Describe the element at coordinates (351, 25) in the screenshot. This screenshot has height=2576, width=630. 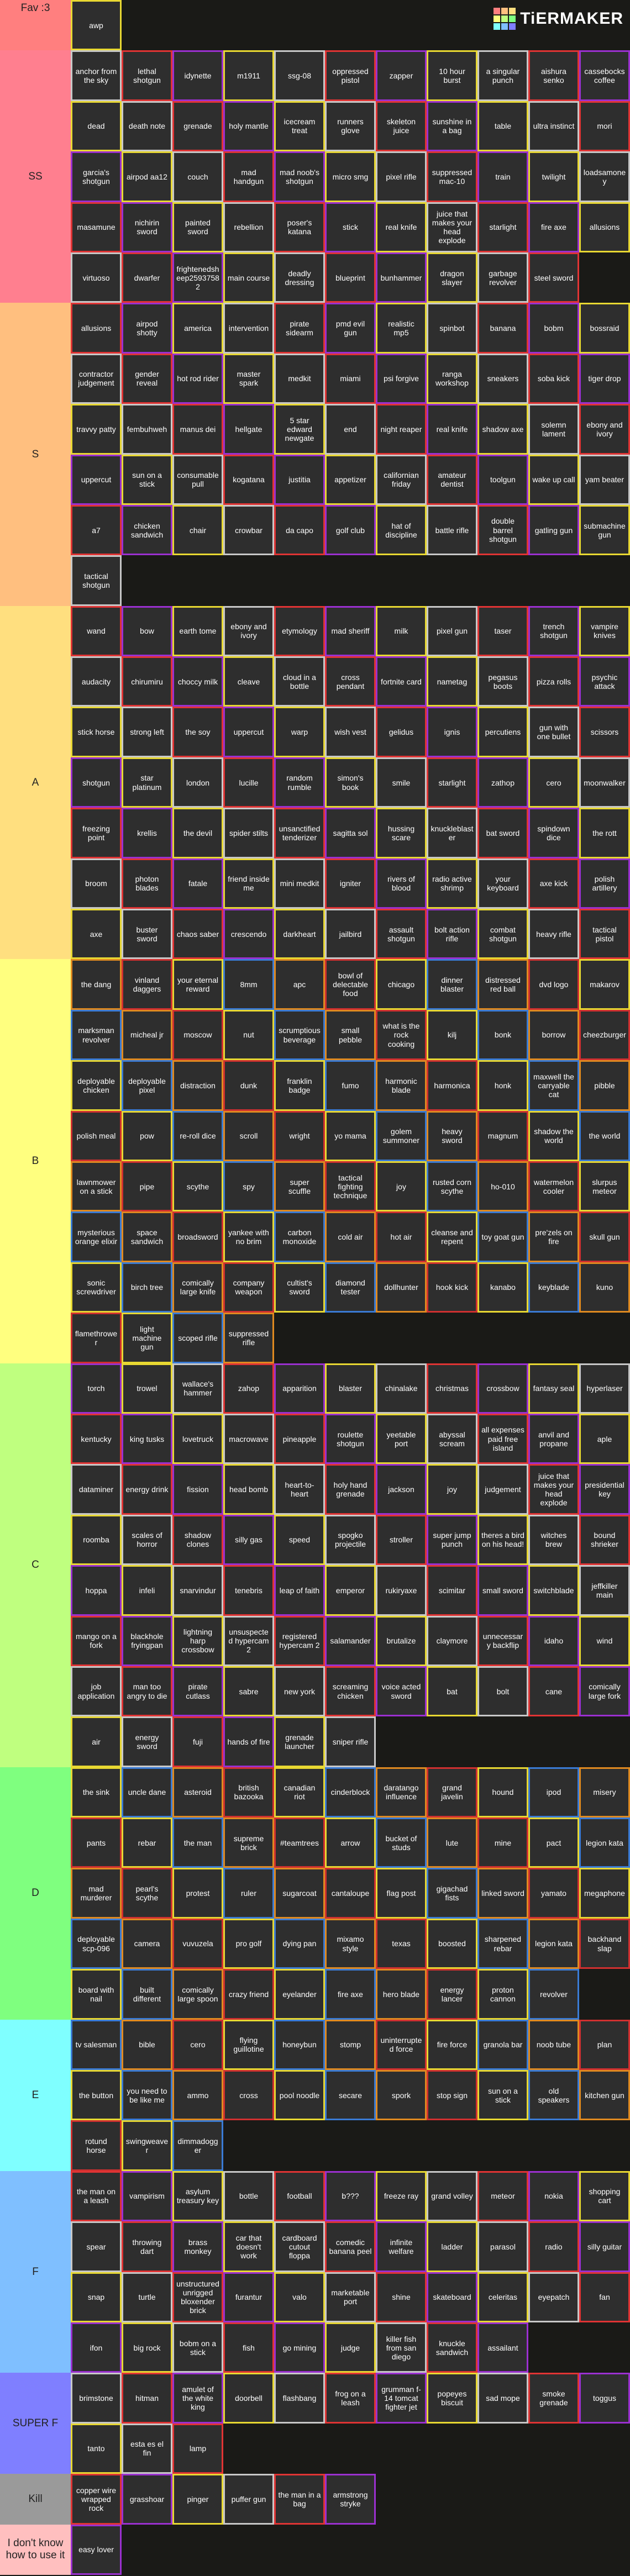
I see `tier-items: awp` at that location.